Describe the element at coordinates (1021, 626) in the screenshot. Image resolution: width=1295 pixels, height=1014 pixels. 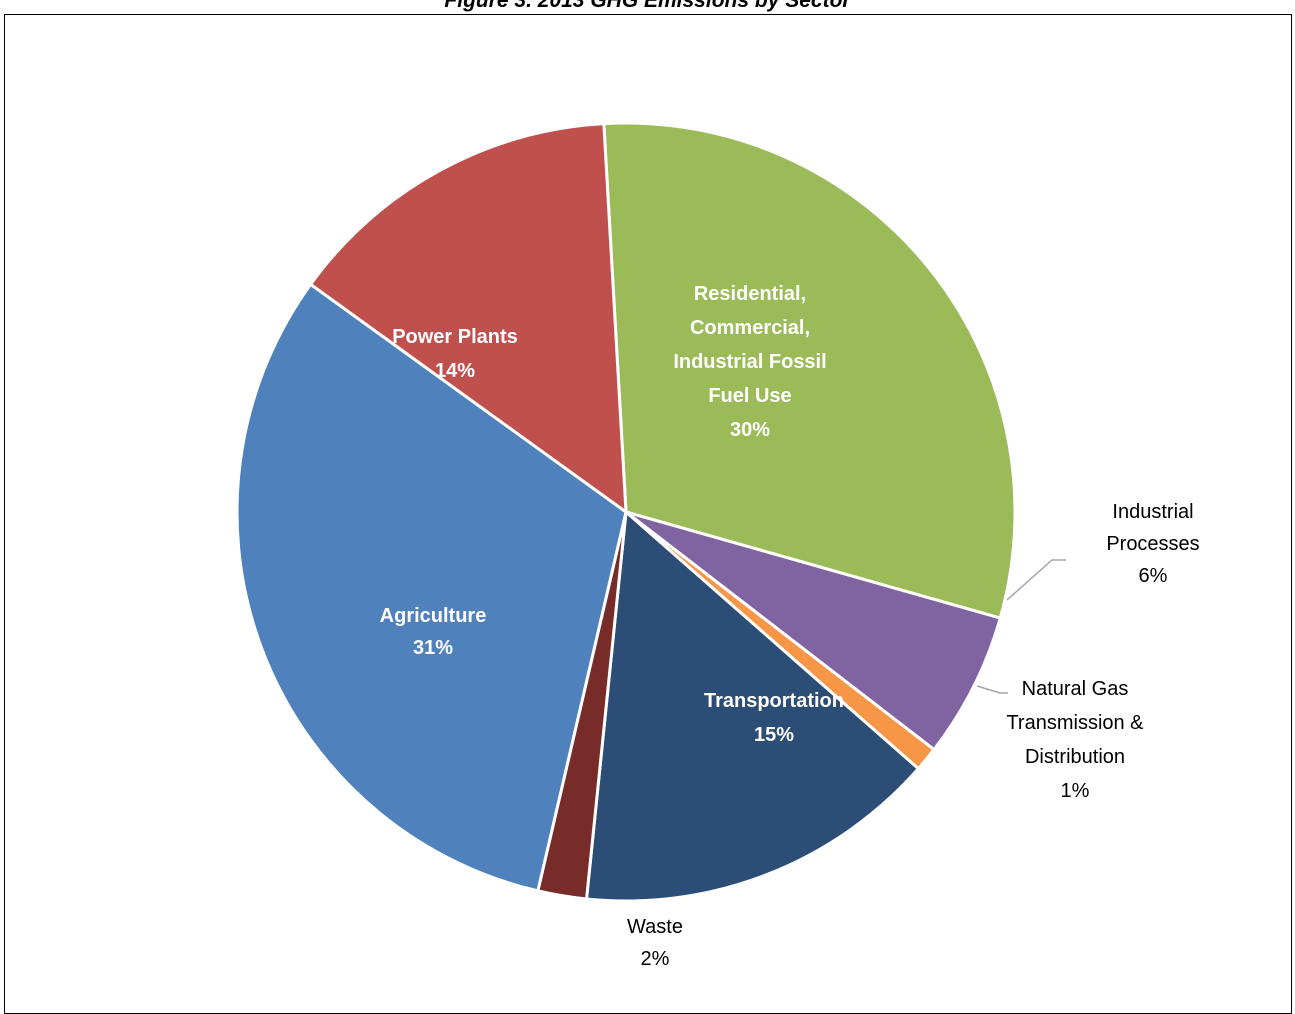
I see `leader-lines` at that location.